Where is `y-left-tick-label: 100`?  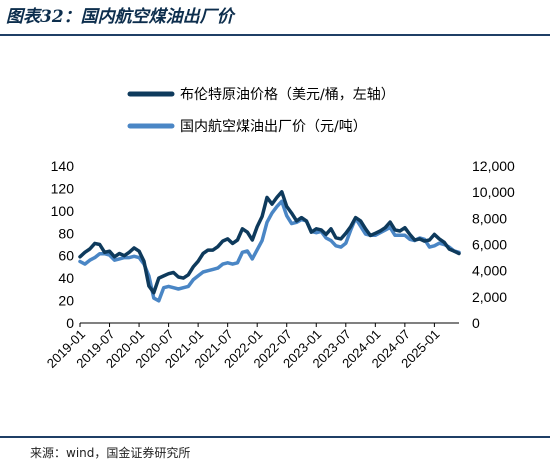
y-left-tick-label: 100 is located at coordinates (63, 211).